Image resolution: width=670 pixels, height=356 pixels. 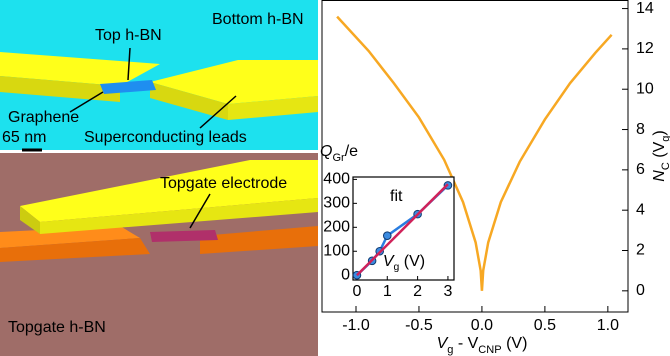 What do you see at coordinates (273, 108) in the screenshot?
I see `right-lead-front` at bounding box center [273, 108].